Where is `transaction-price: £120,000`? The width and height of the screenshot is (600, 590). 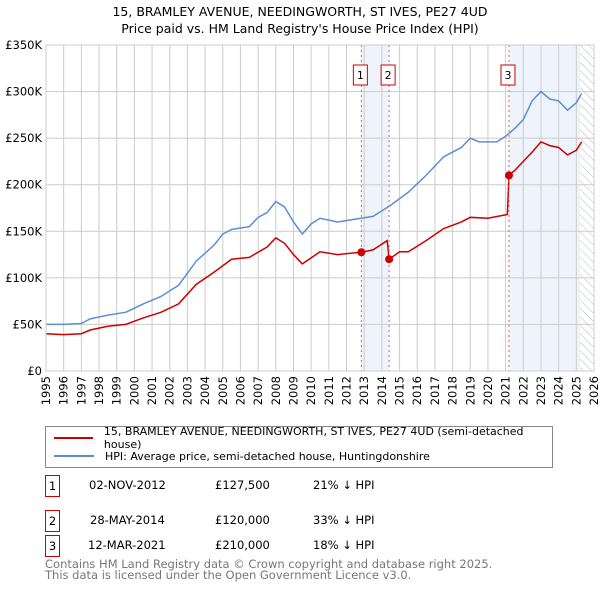
transaction-price: £120,000 is located at coordinates (242, 520).